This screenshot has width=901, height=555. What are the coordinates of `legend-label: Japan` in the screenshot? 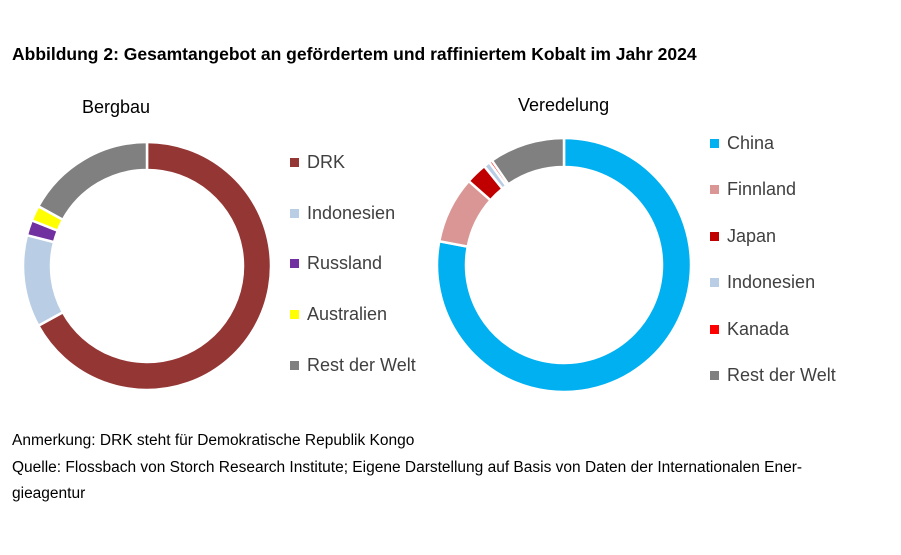 It's located at (752, 235).